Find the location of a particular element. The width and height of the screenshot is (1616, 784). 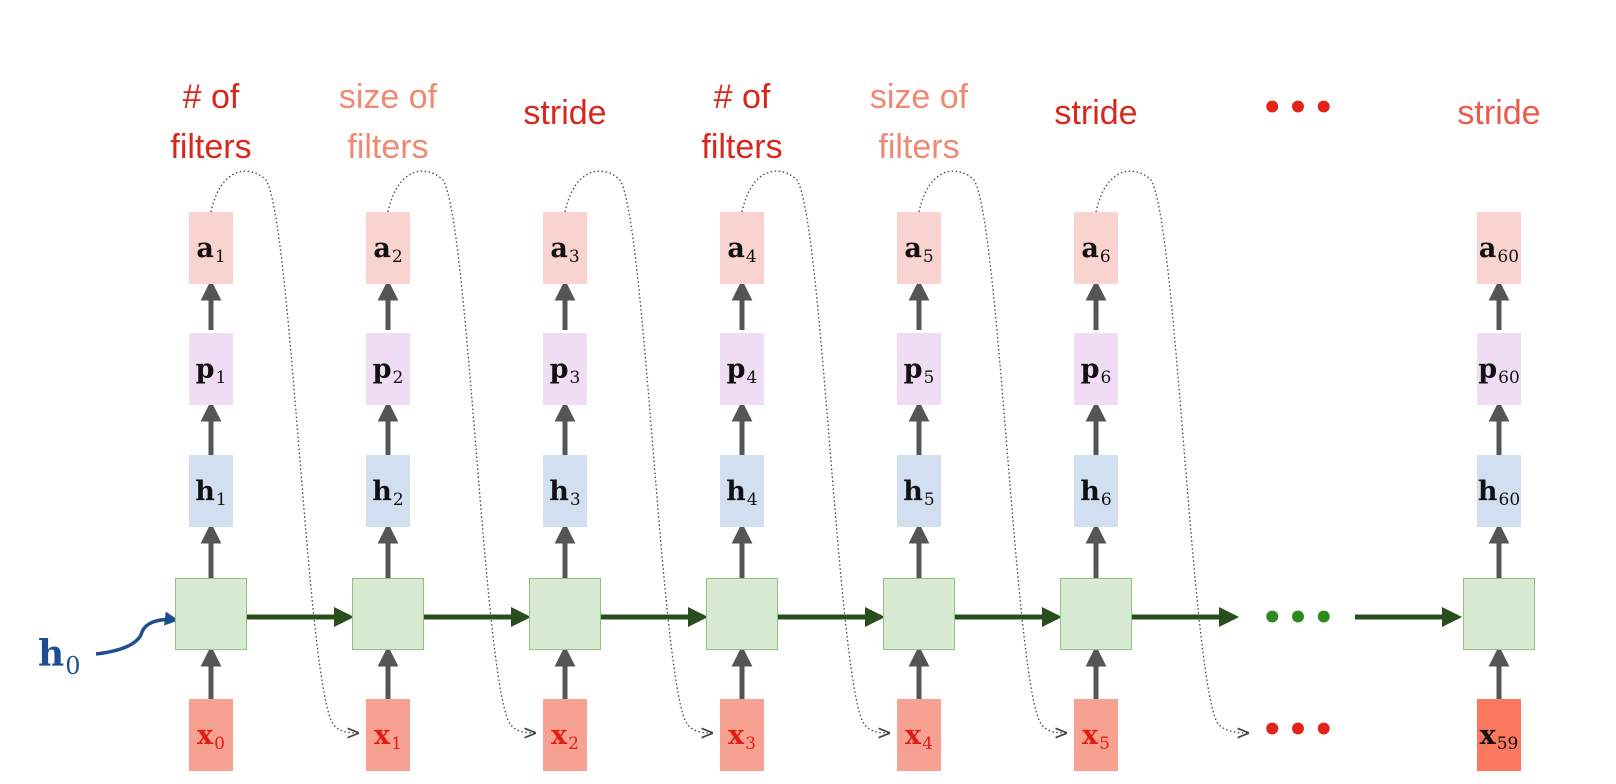

h0-label: h0 is located at coordinates (59, 656).